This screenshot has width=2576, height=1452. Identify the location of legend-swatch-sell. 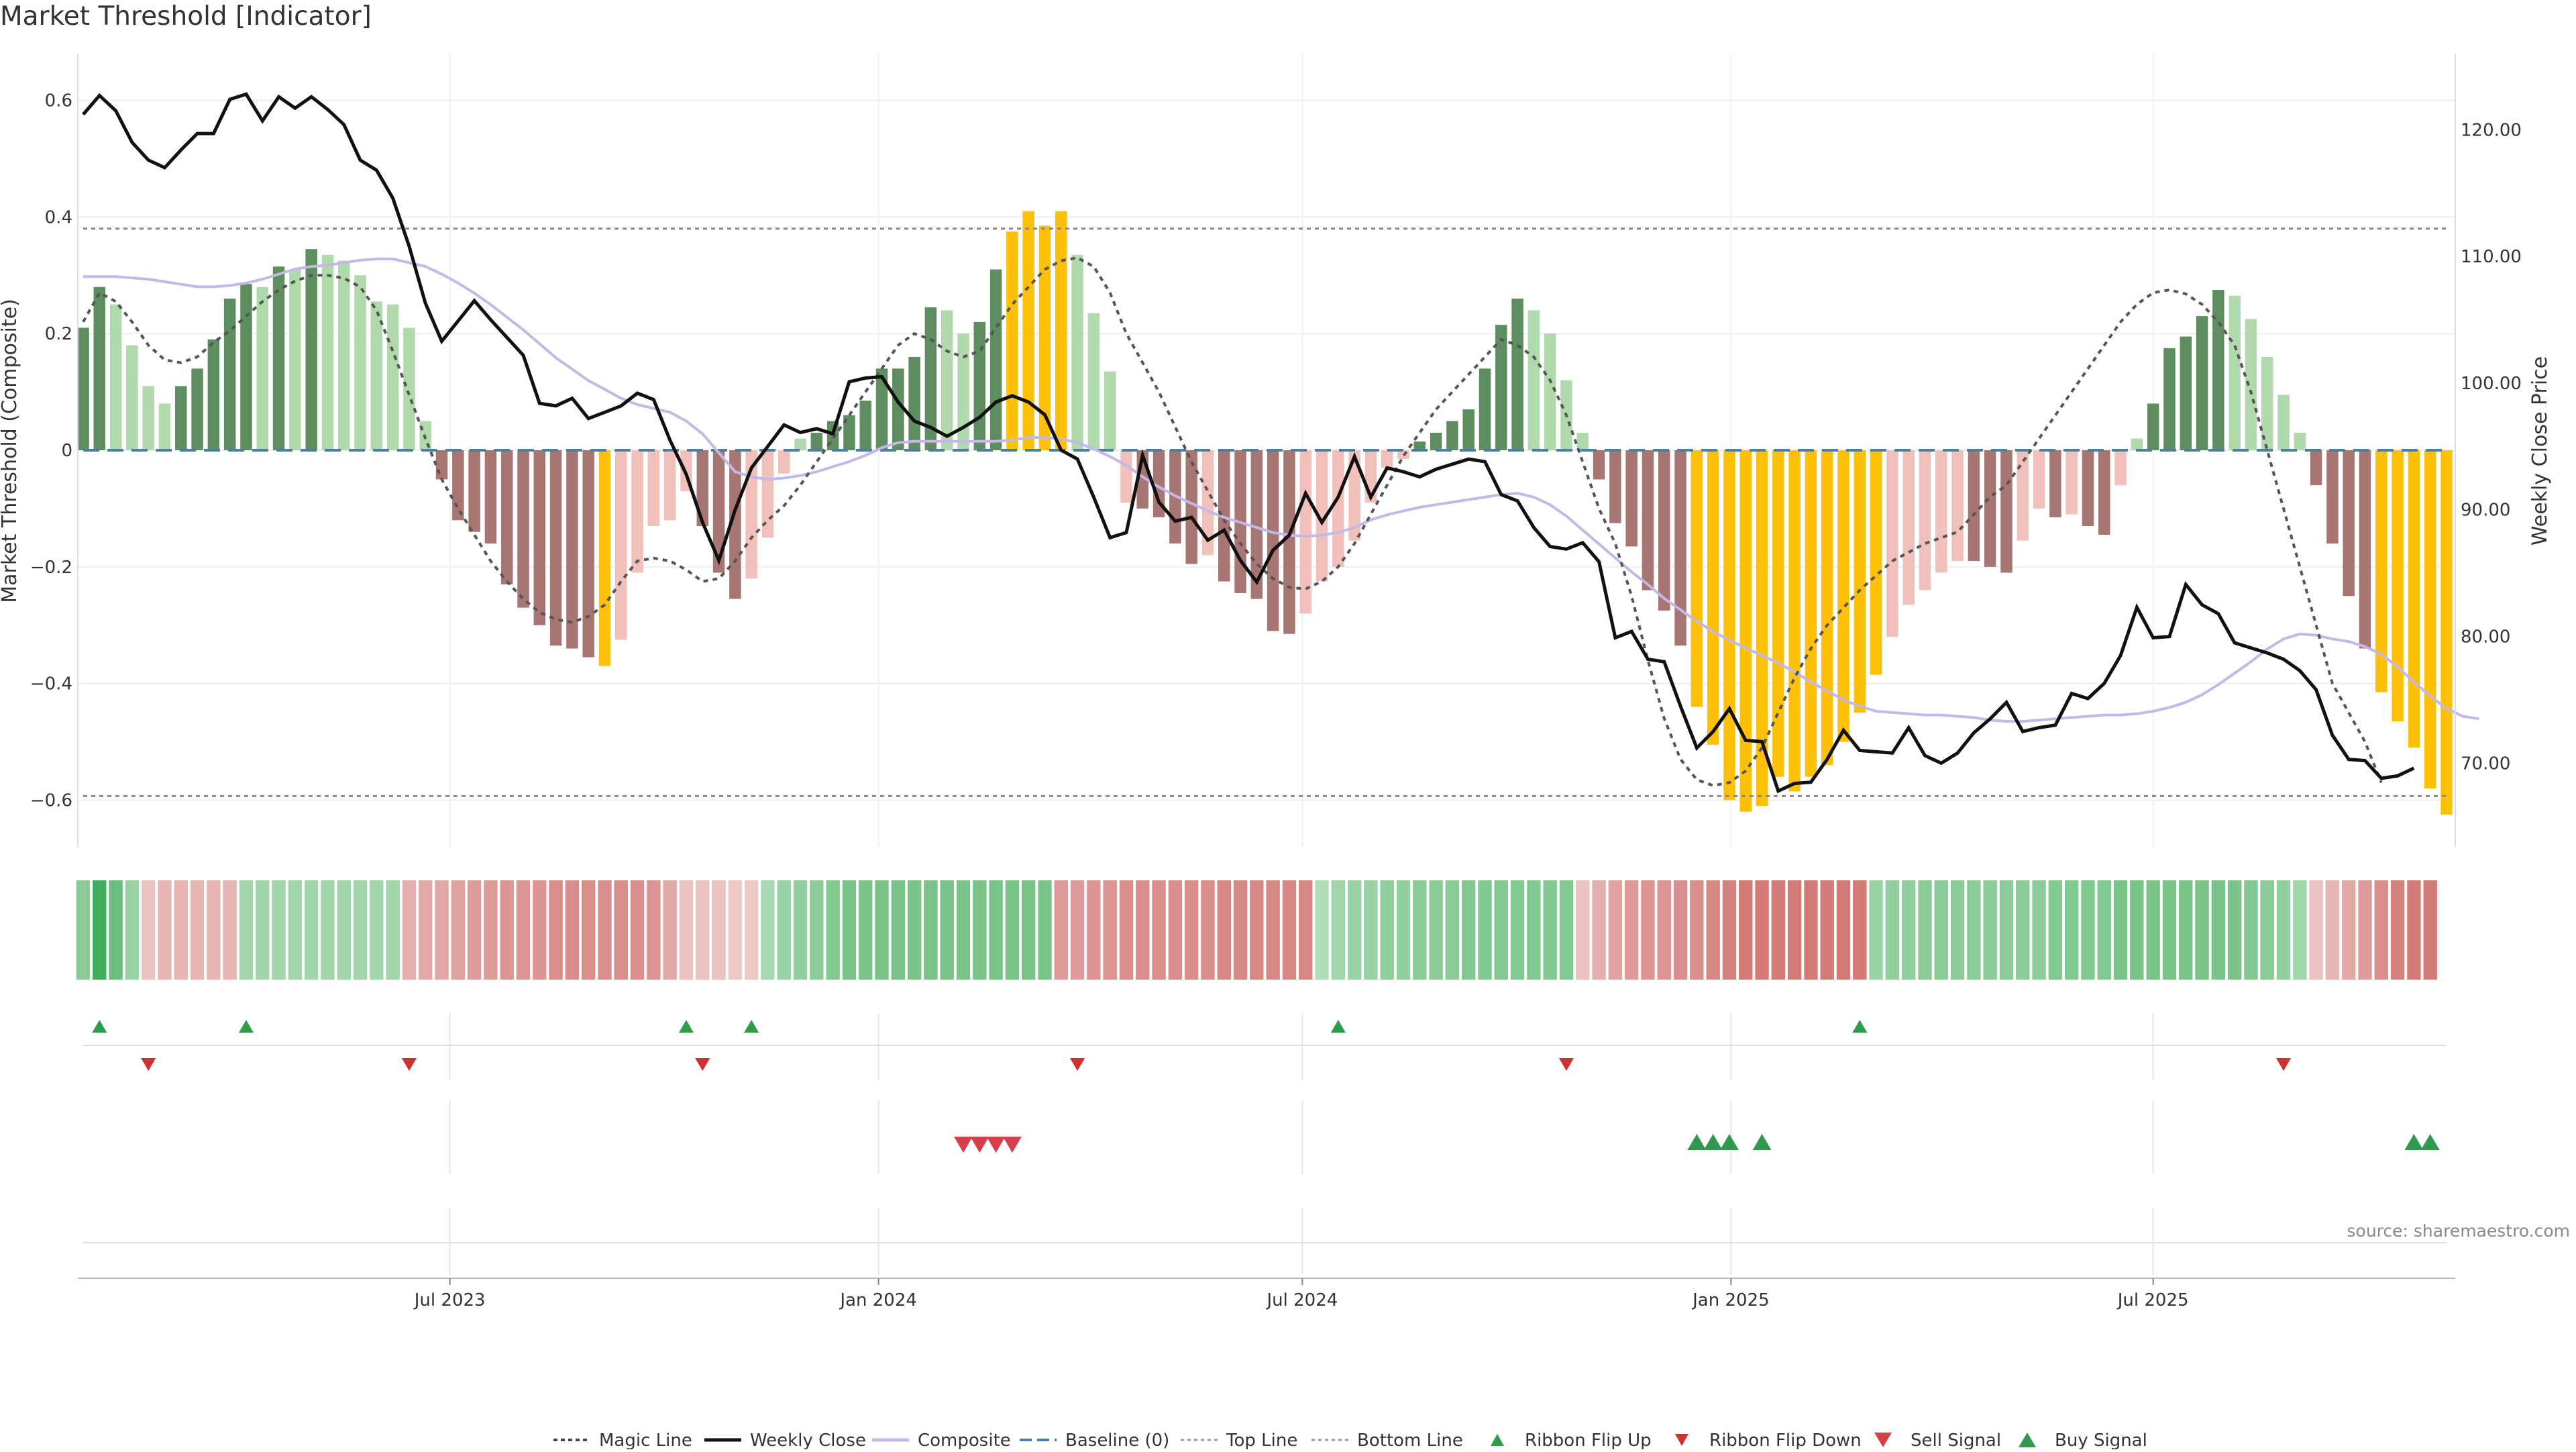
(1883, 1440).